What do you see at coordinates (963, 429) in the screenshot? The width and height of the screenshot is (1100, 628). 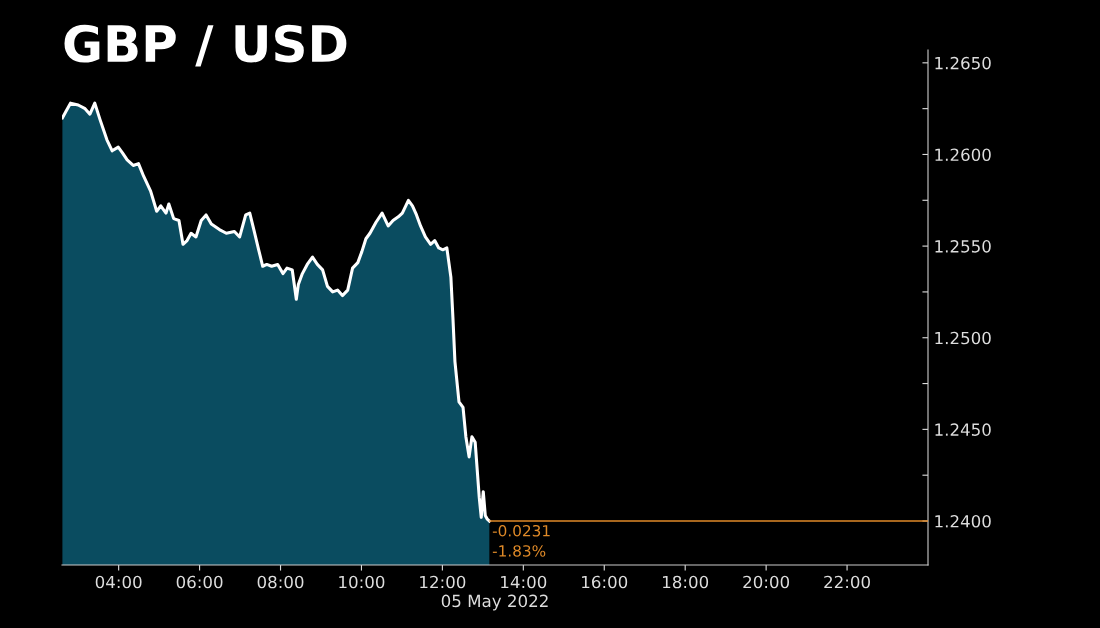 I see `y-tick-label: 1.2450` at bounding box center [963, 429].